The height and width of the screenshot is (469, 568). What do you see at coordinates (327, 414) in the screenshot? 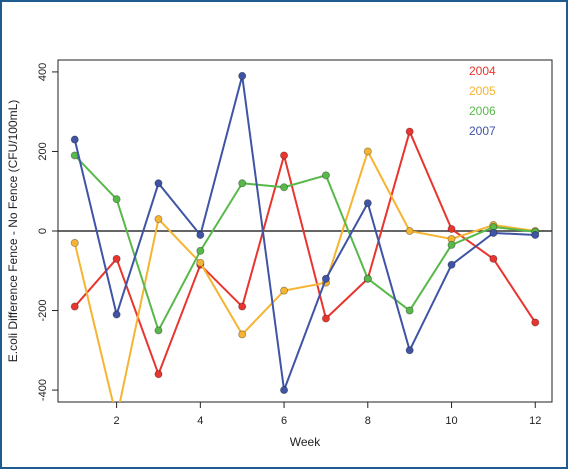
I see `x-axis: 2 4 6 8 10 12` at bounding box center [327, 414].